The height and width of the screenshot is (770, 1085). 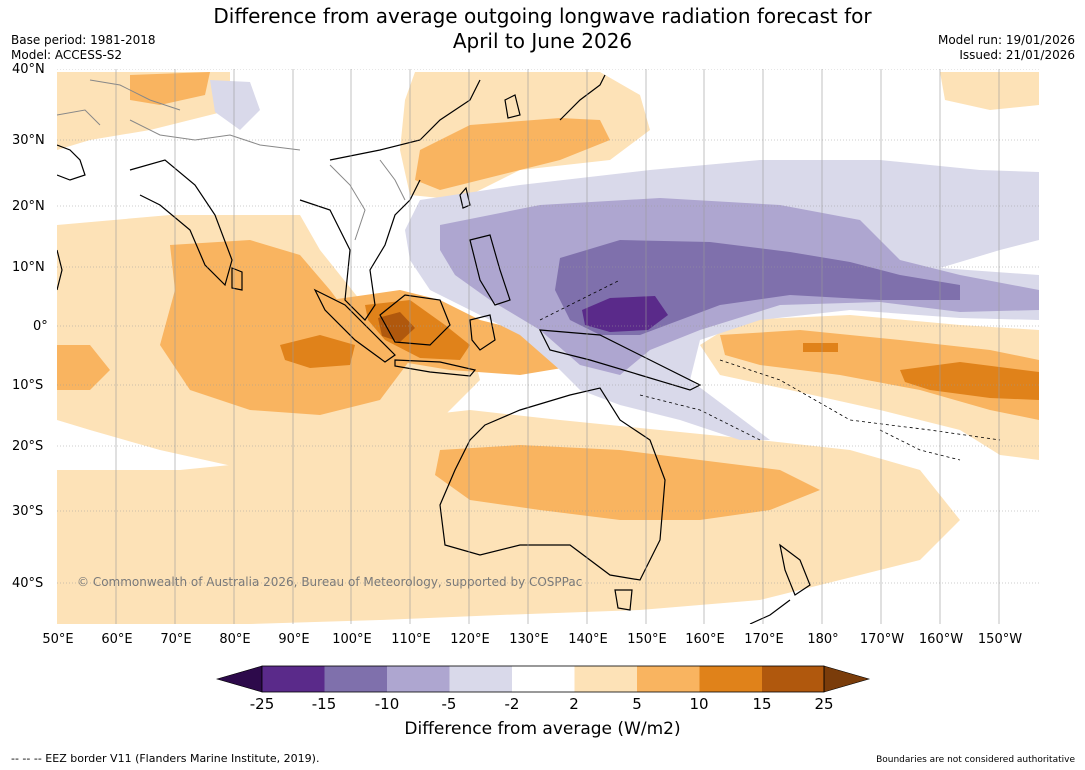 I want to click on coast-korea, so click(x=512, y=106).